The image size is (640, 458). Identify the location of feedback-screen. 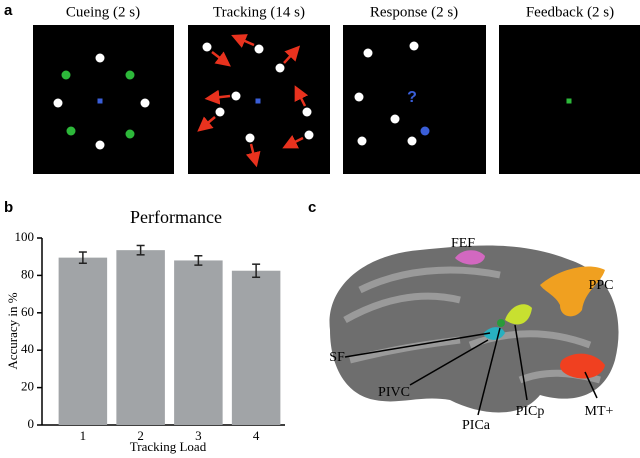
(569, 99).